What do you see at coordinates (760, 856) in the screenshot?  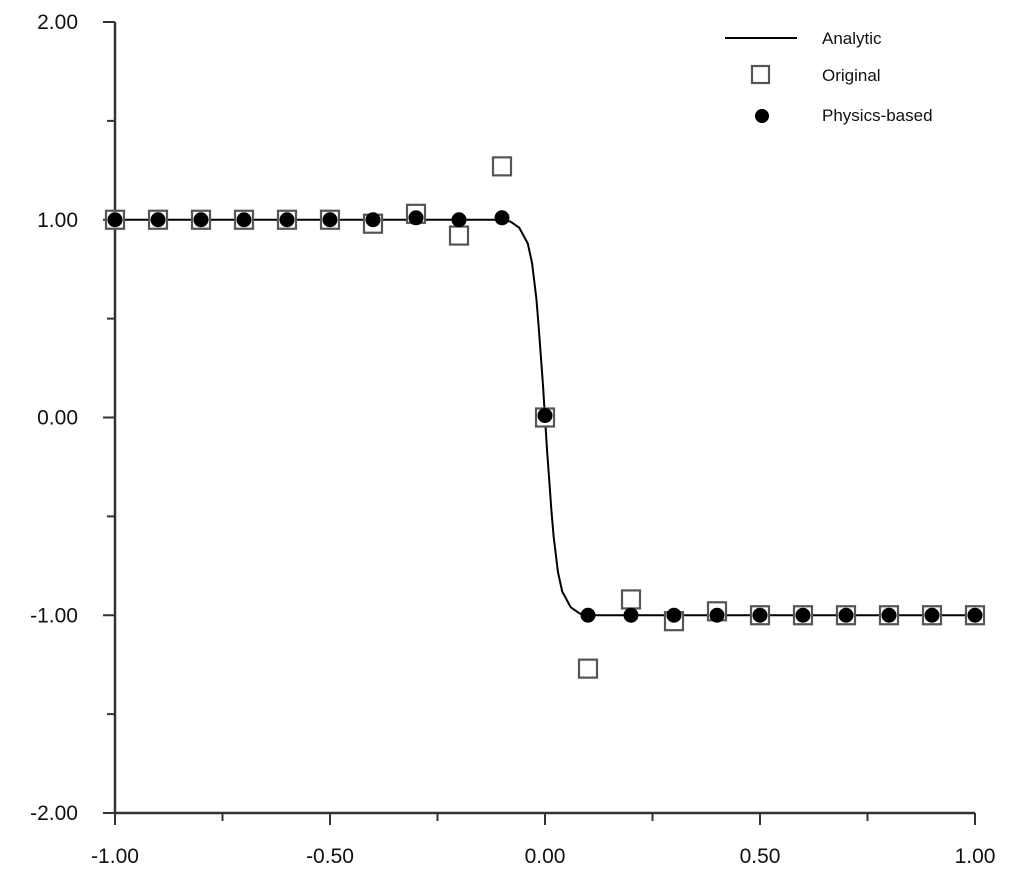 I see `x-tick-label: 0.50` at bounding box center [760, 856].